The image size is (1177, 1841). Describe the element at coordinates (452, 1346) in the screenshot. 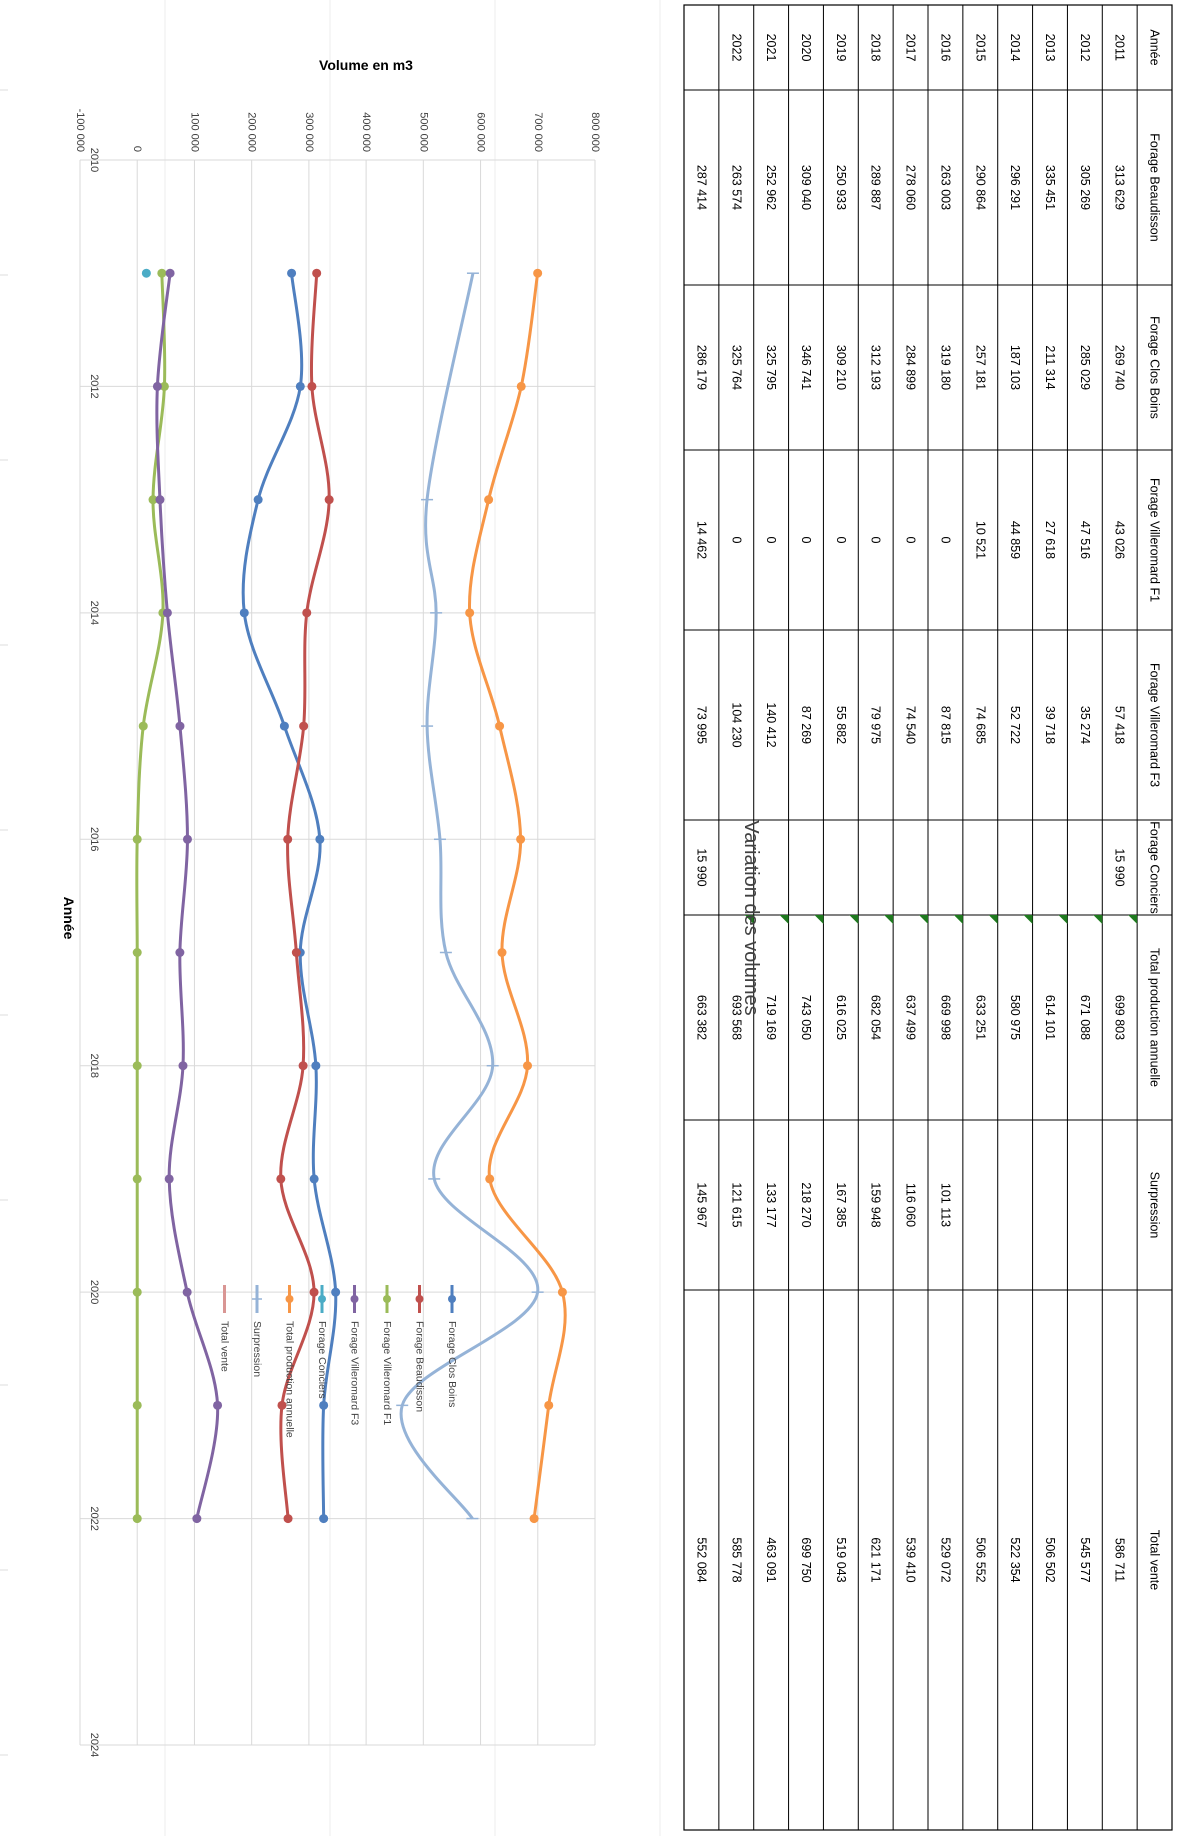

I see `legend-item: Forage Clos Boins` at that location.